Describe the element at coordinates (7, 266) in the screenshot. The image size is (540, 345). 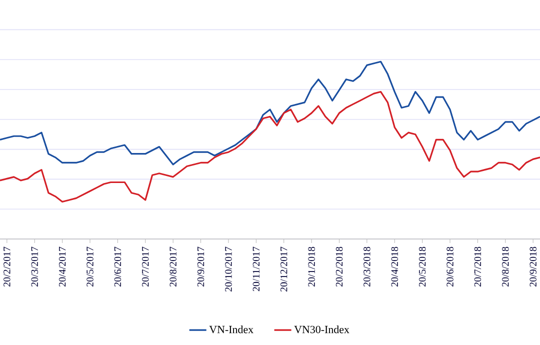
I see `x-tick-label: 20/2/2017` at that location.